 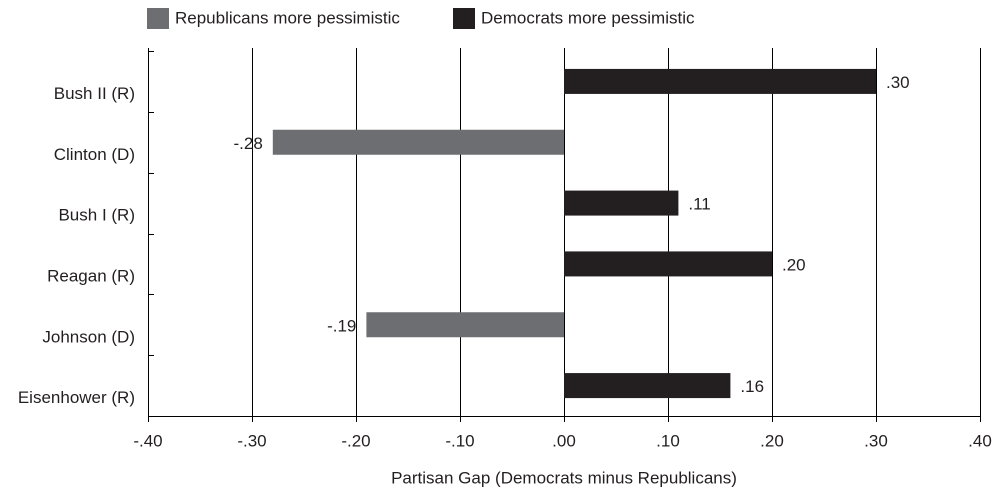 What do you see at coordinates (772, 441) in the screenshot?
I see `x-tick-label: .20` at bounding box center [772, 441].